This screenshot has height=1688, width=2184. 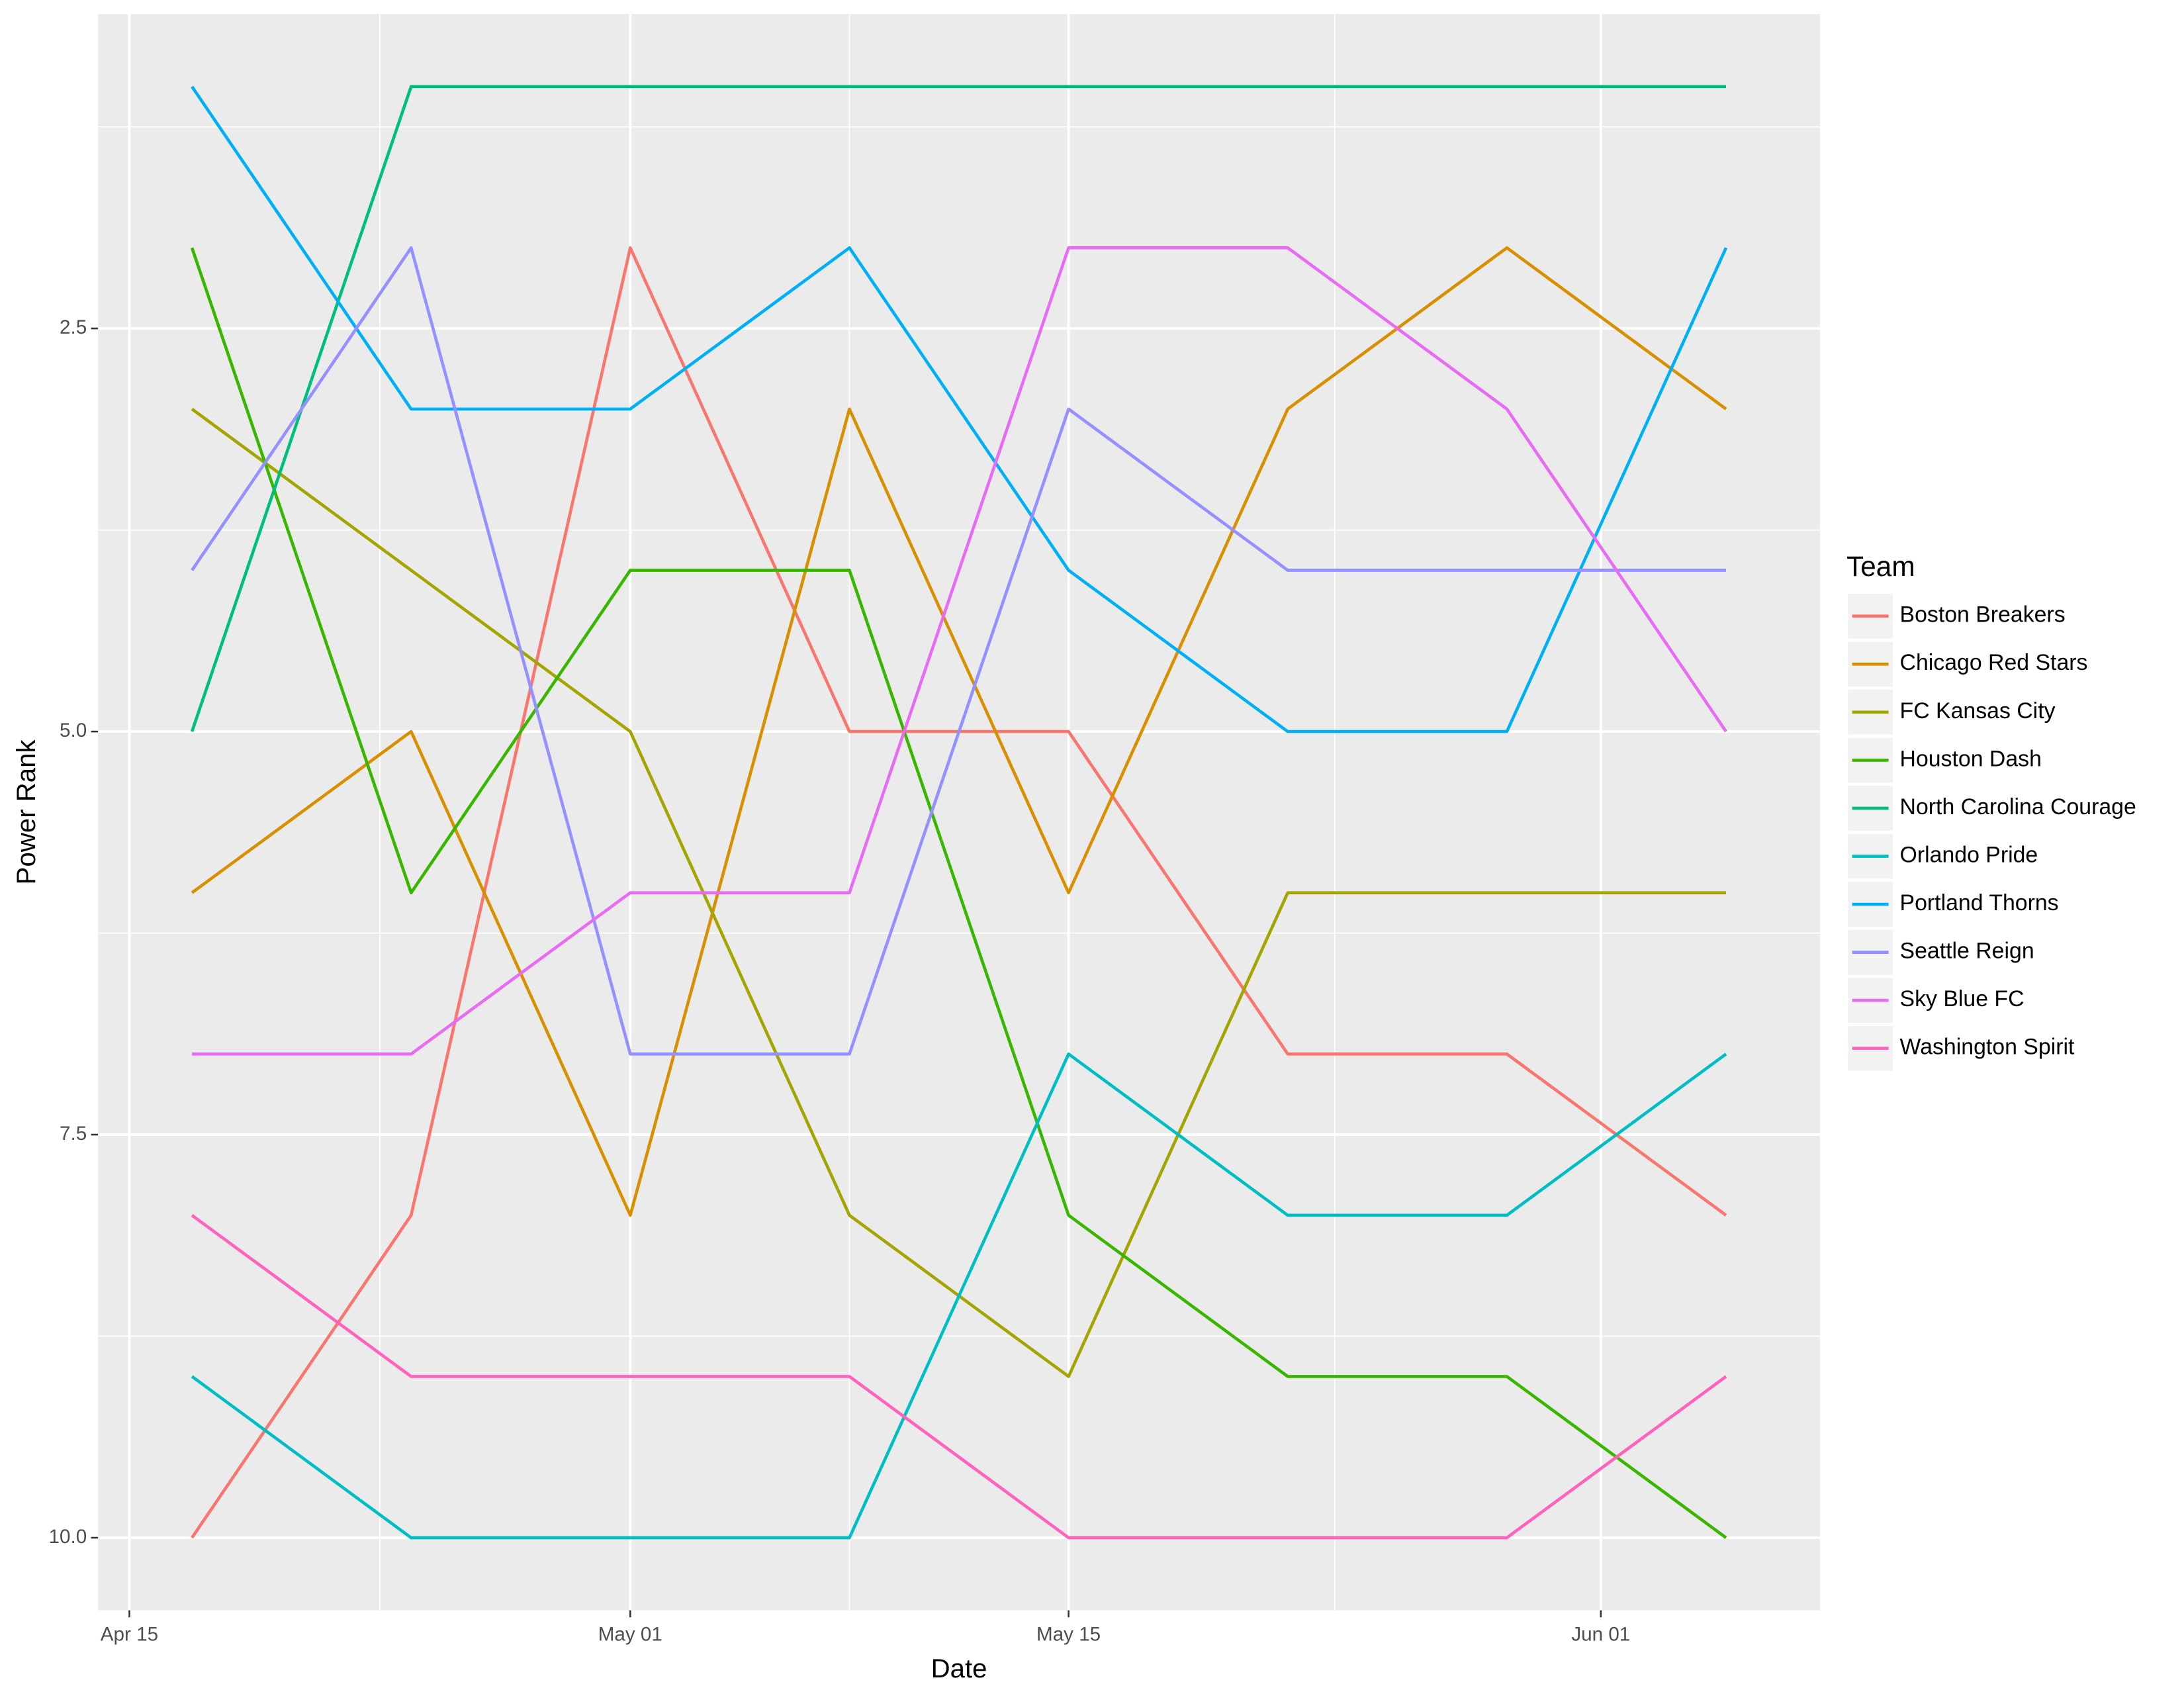 I want to click on legend-label: Seattle Reign, so click(x=1967, y=951).